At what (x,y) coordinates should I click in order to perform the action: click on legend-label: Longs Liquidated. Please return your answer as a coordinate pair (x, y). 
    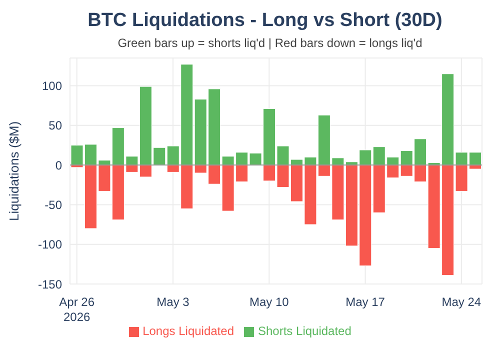
    Looking at the image, I should click on (188, 331).